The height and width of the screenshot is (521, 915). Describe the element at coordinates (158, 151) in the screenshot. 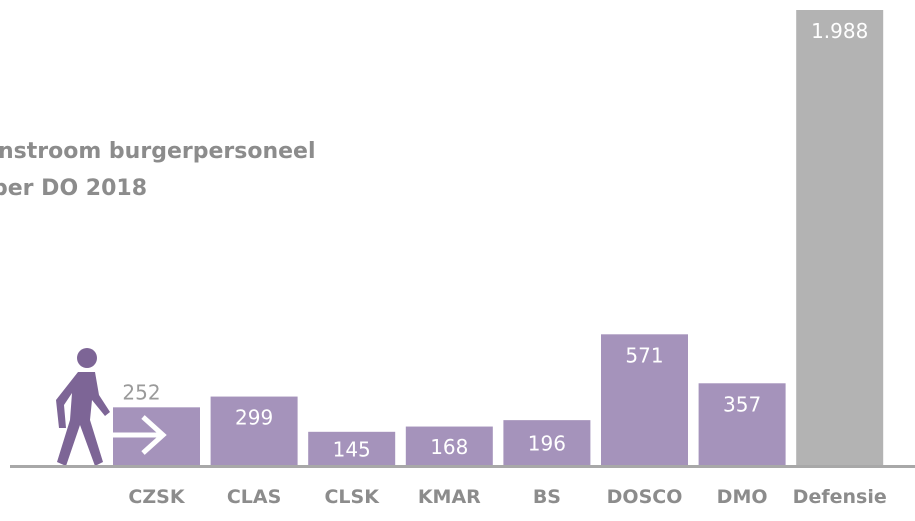

I see `chart-title: nstroom burgerpersoneel` at that location.